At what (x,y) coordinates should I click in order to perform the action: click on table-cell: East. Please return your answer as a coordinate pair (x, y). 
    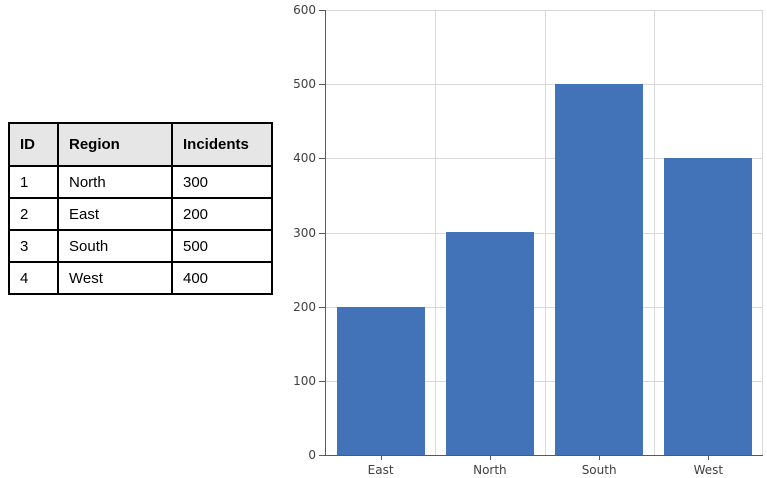
    Looking at the image, I should click on (115, 214).